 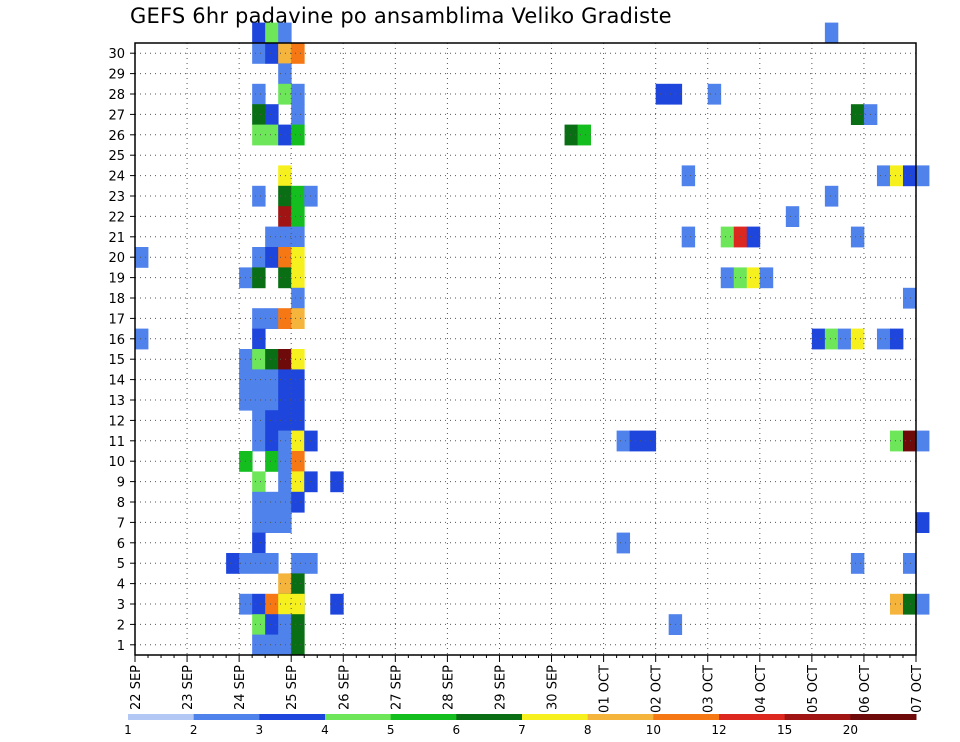 I want to click on y-tick-label: 24, so click(x=116, y=177).